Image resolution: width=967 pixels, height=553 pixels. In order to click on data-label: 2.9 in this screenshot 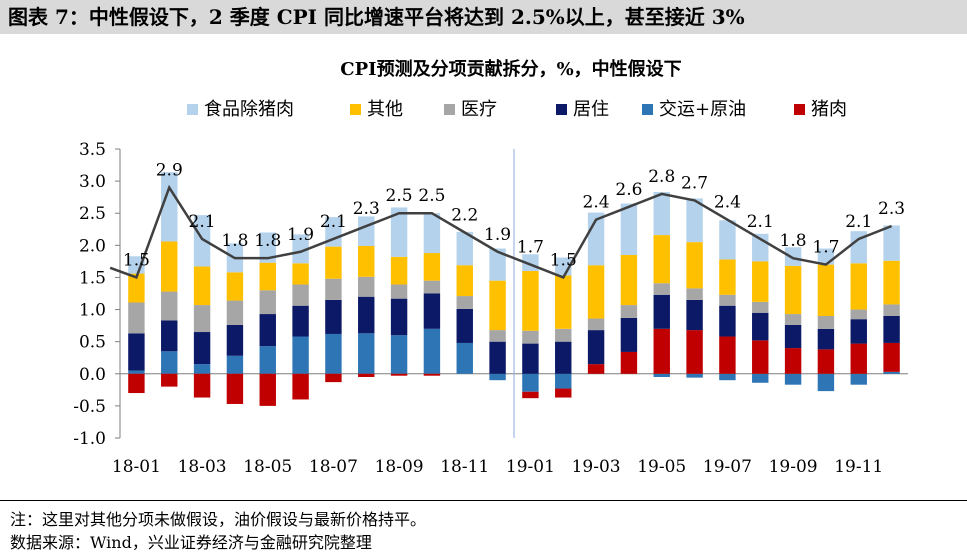, I will do `click(169, 171)`.